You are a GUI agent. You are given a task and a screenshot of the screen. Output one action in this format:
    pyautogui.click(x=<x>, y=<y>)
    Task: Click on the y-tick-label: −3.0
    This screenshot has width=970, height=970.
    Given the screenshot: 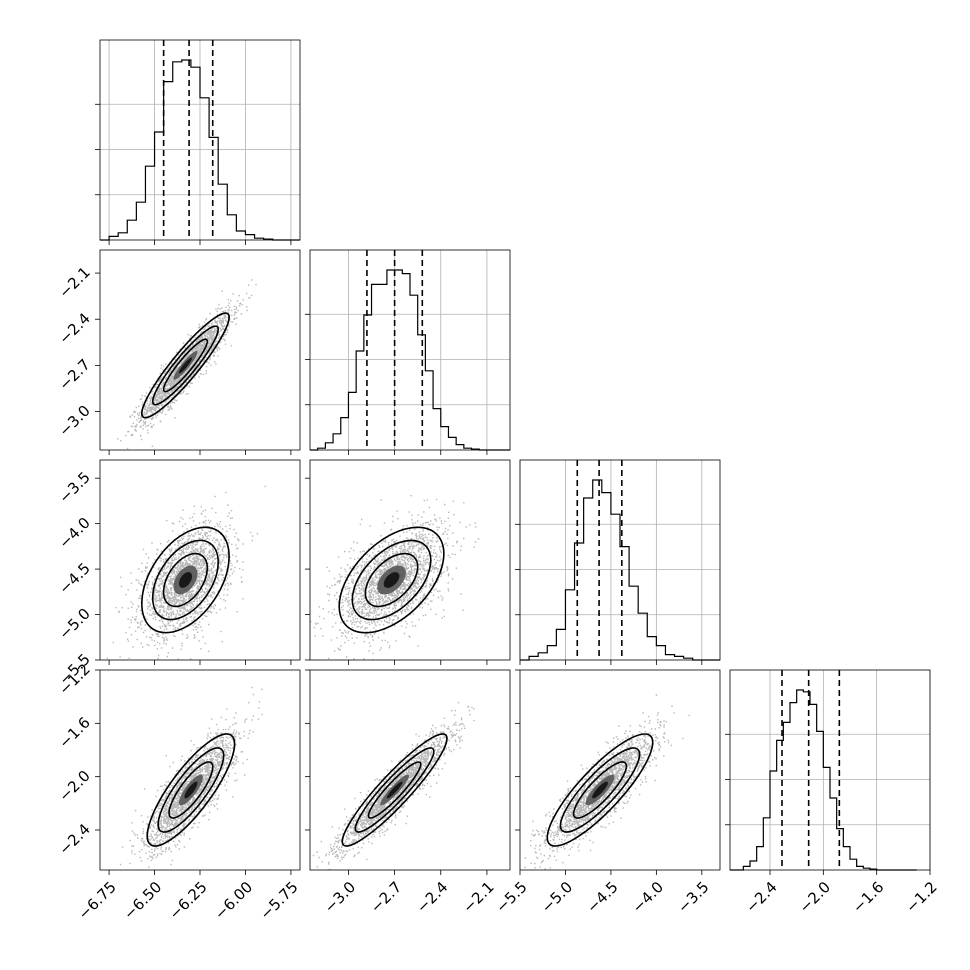 What is the action you would take?
    pyautogui.click(x=74, y=421)
    